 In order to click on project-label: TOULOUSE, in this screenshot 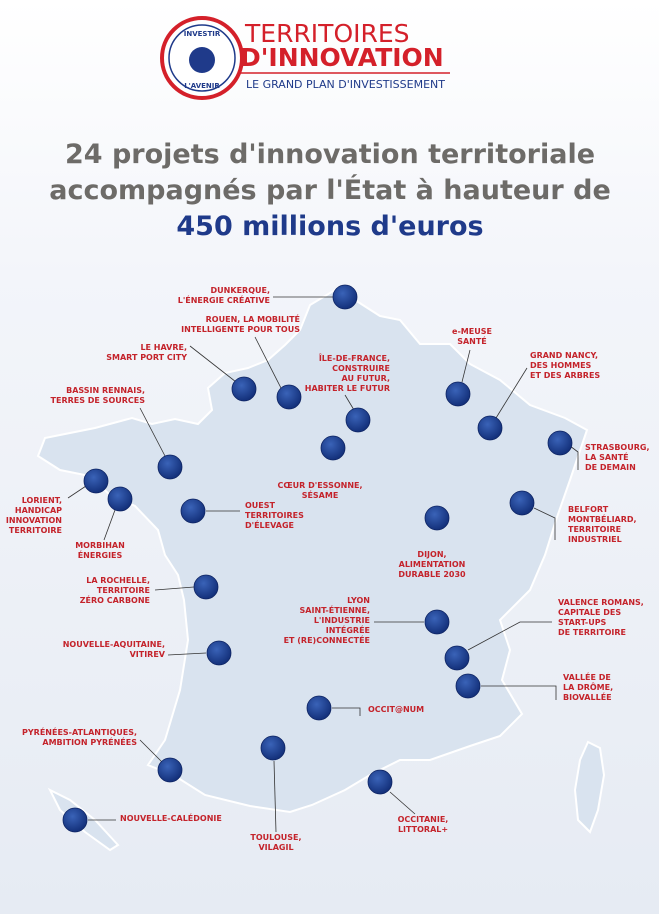, I will do `click(275, 837)`.